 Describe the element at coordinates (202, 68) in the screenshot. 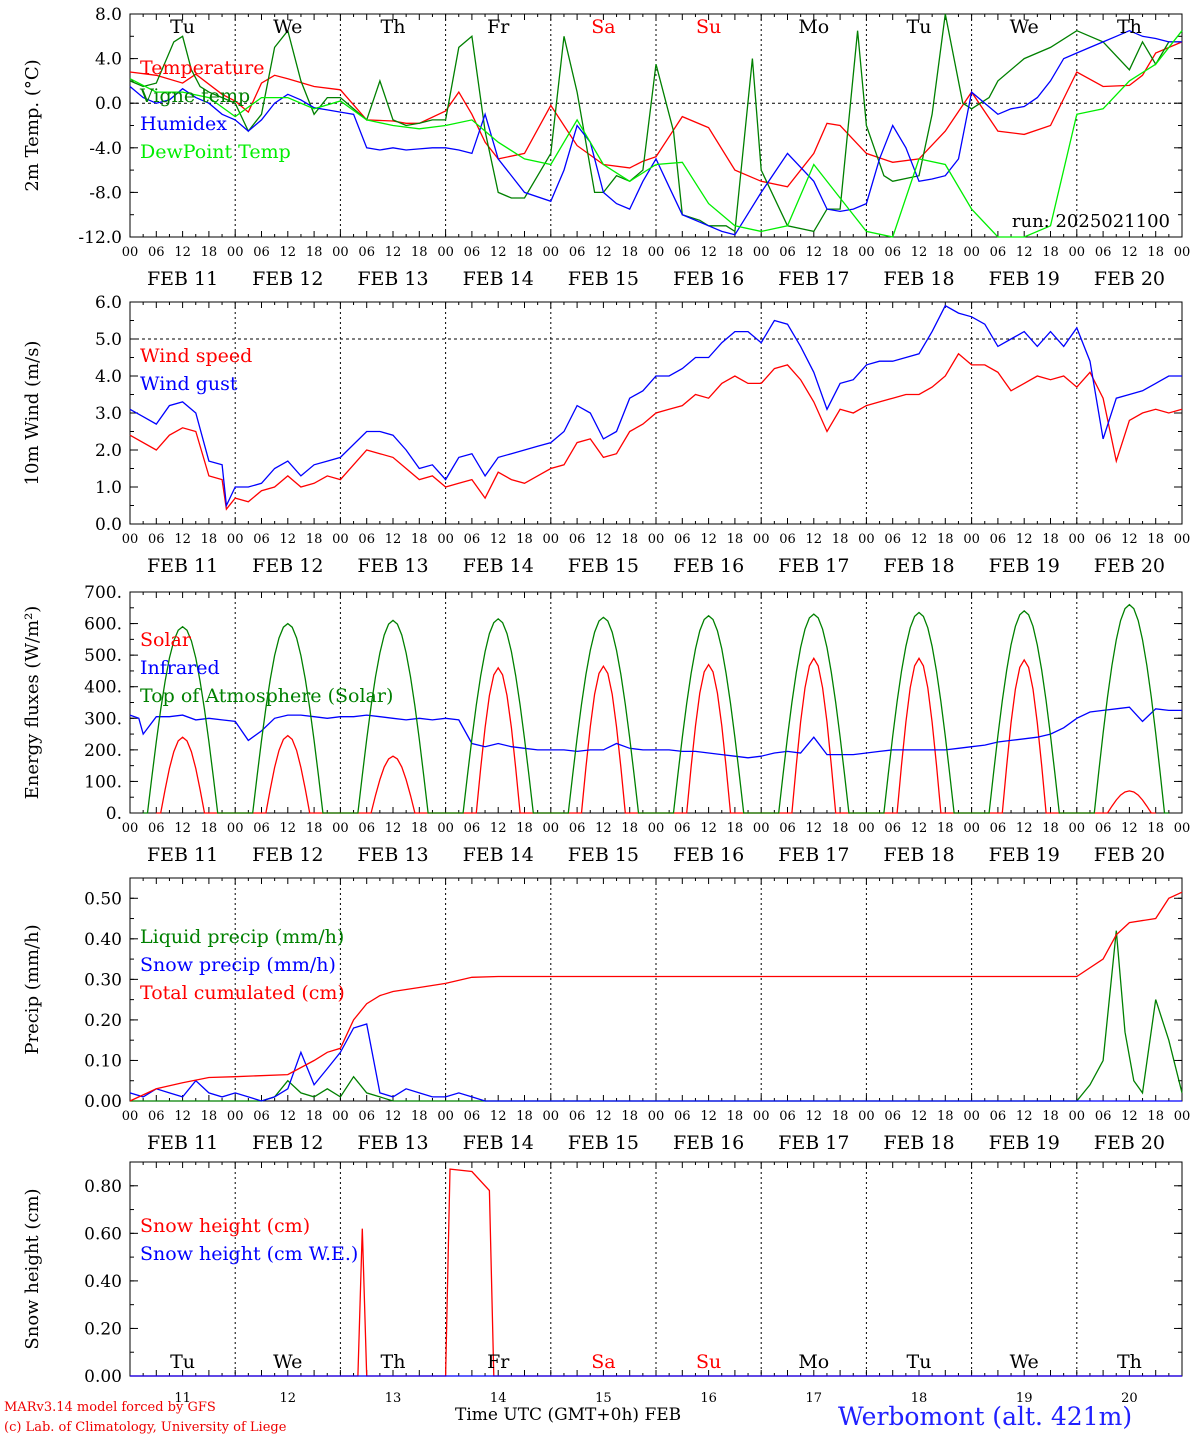

I see `legend-temperature: Temperature` at that location.